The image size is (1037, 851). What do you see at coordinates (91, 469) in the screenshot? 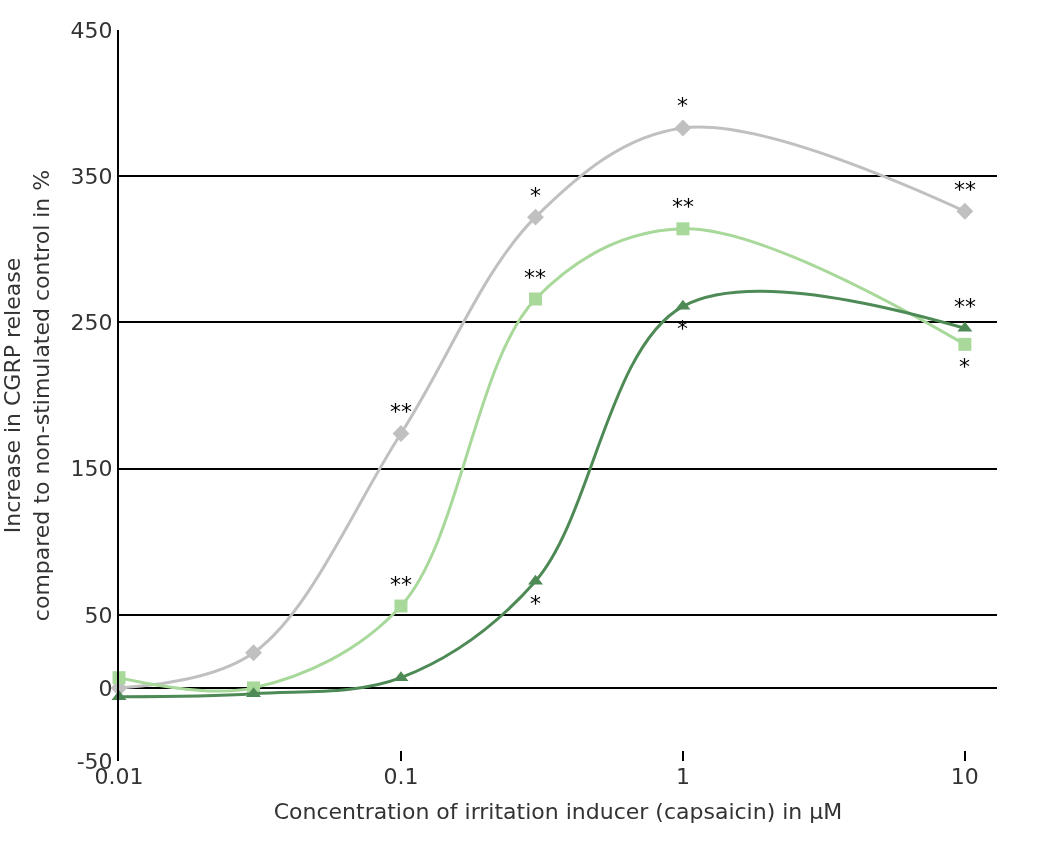
I see `y-tick-label: 150` at bounding box center [91, 469].